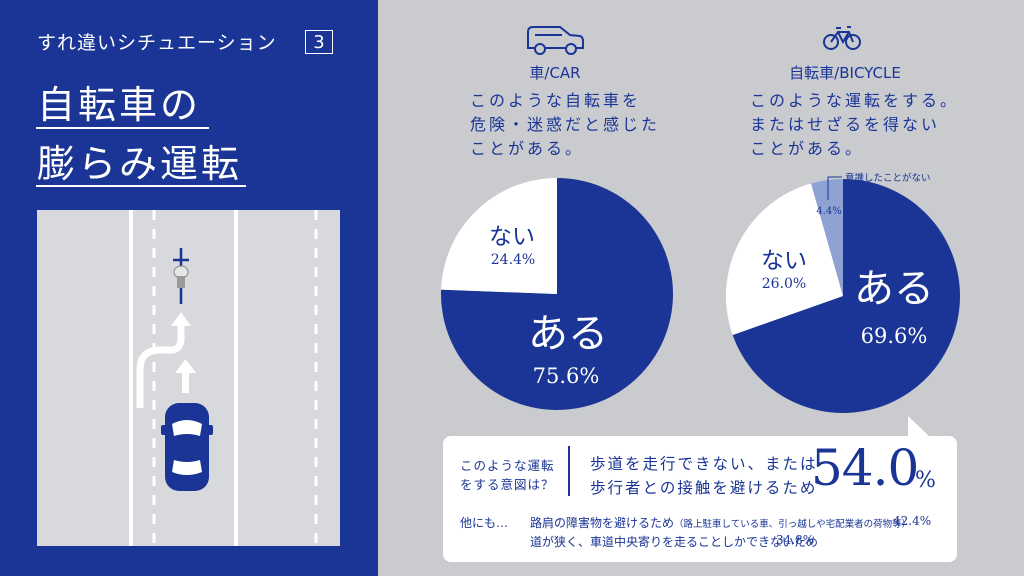 The image size is (1024, 576). I want to click on pie-slice-label-1-0: ある, so click(894, 289).